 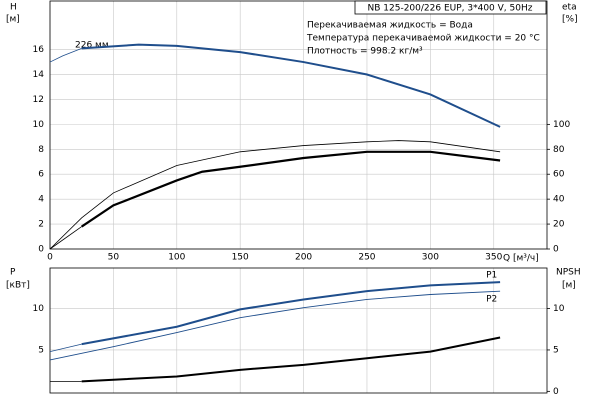 What do you see at coordinates (491, 276) in the screenshot?
I see `curve-label: P1` at bounding box center [491, 276].